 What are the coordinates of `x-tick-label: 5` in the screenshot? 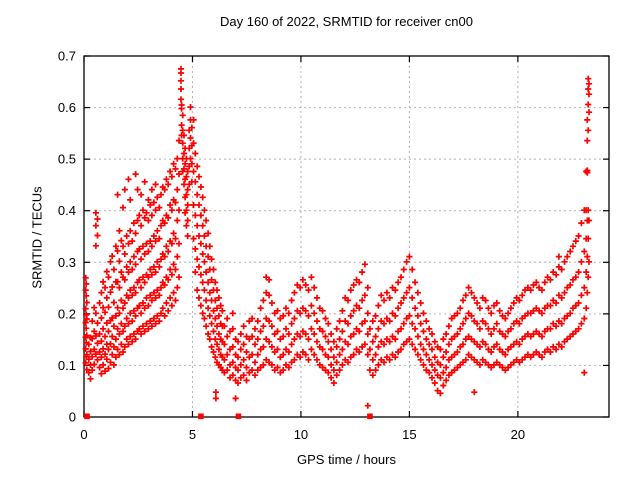 It's located at (192, 434).